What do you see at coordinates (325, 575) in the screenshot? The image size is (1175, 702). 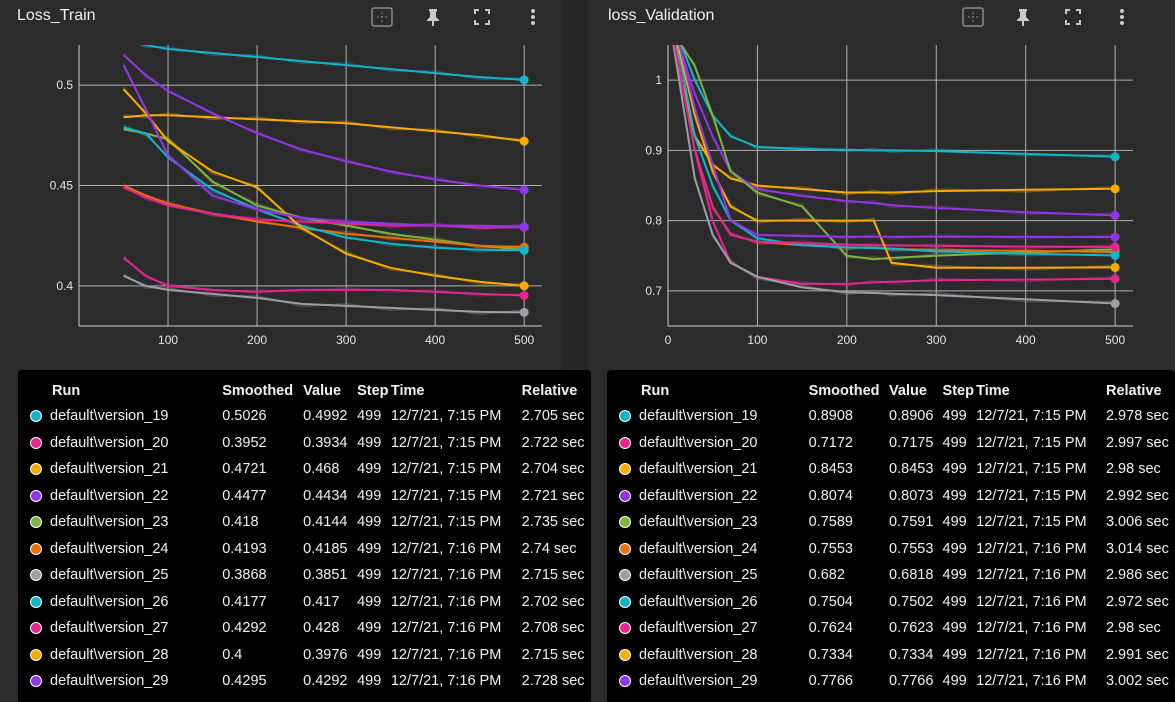 I see `legend-cell-value: 0.3851` at bounding box center [325, 575].